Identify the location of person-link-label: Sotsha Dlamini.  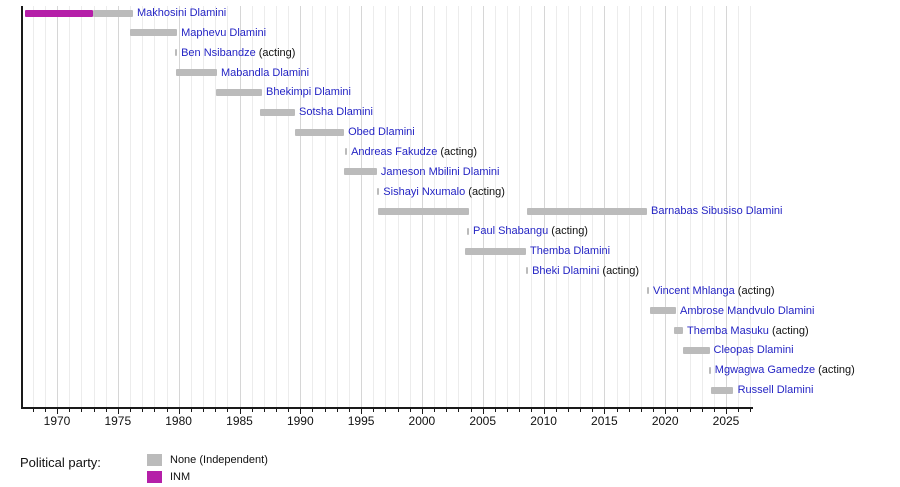
(336, 112).